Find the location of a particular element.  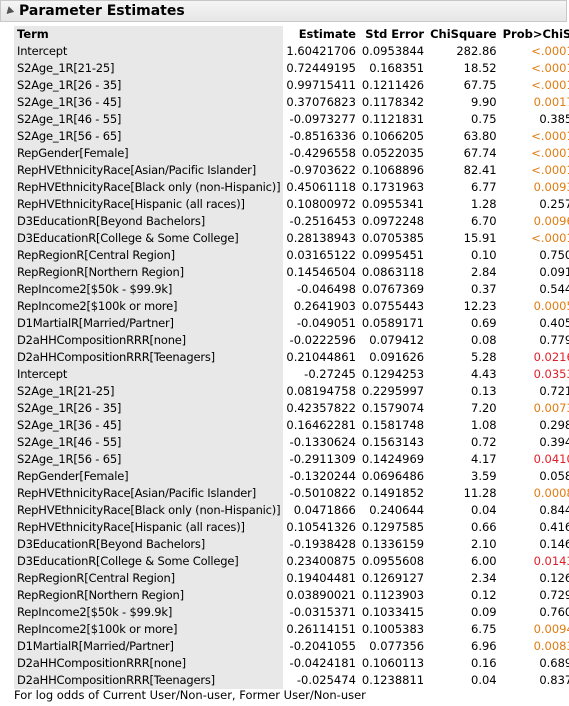

column-header-chisquare: ChiSquare is located at coordinates (463, 34).